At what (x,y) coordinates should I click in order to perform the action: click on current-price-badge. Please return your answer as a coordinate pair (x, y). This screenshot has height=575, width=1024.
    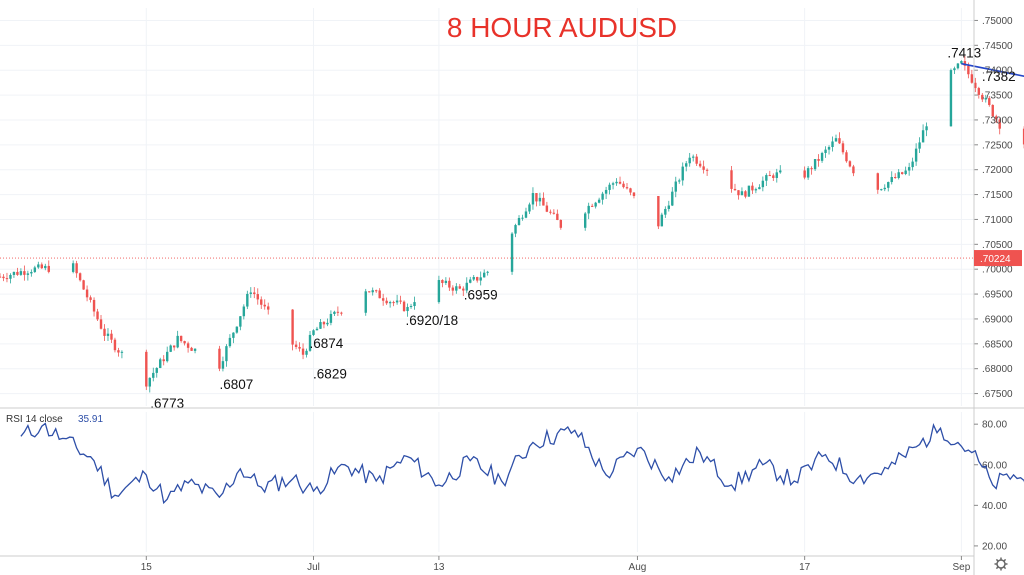
    Looking at the image, I should click on (998, 258).